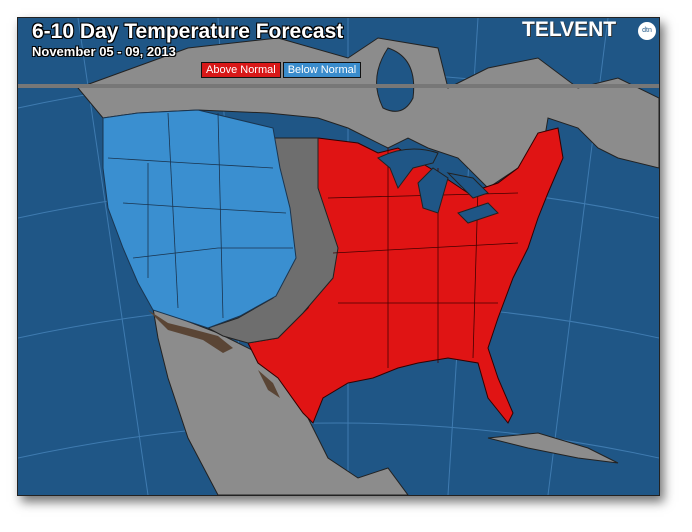 The height and width of the screenshot is (532, 692). Describe the element at coordinates (395, 79) in the screenshot. I see `hudson-bay` at that location.